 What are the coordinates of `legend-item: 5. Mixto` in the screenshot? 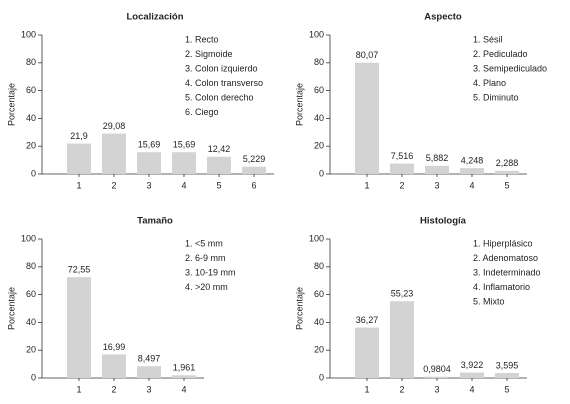 It's located at (489, 301).